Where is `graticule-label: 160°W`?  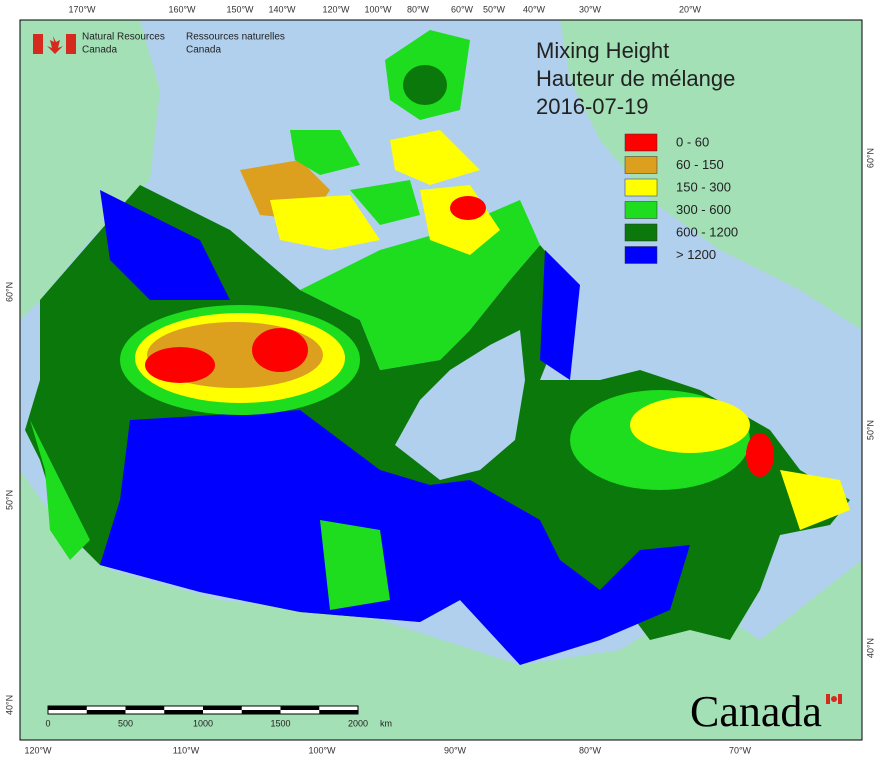
graticule-label: 160°W is located at coordinates (182, 9).